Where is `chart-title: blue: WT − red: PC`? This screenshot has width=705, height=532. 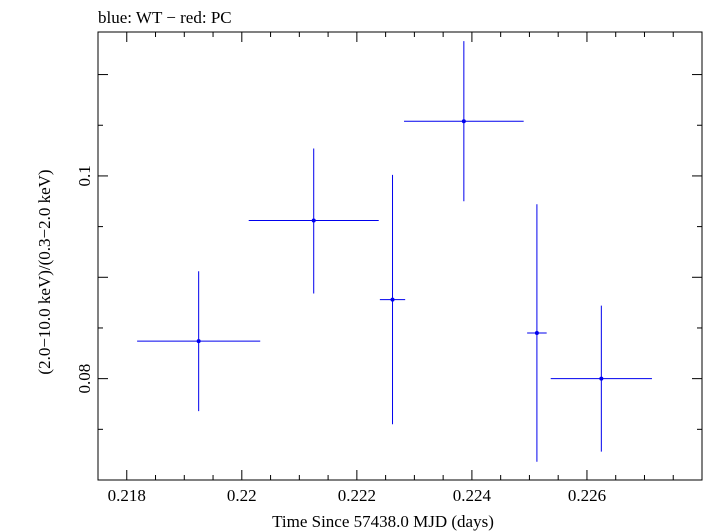 chart-title: blue: WT − red: PC is located at coordinates (165, 17).